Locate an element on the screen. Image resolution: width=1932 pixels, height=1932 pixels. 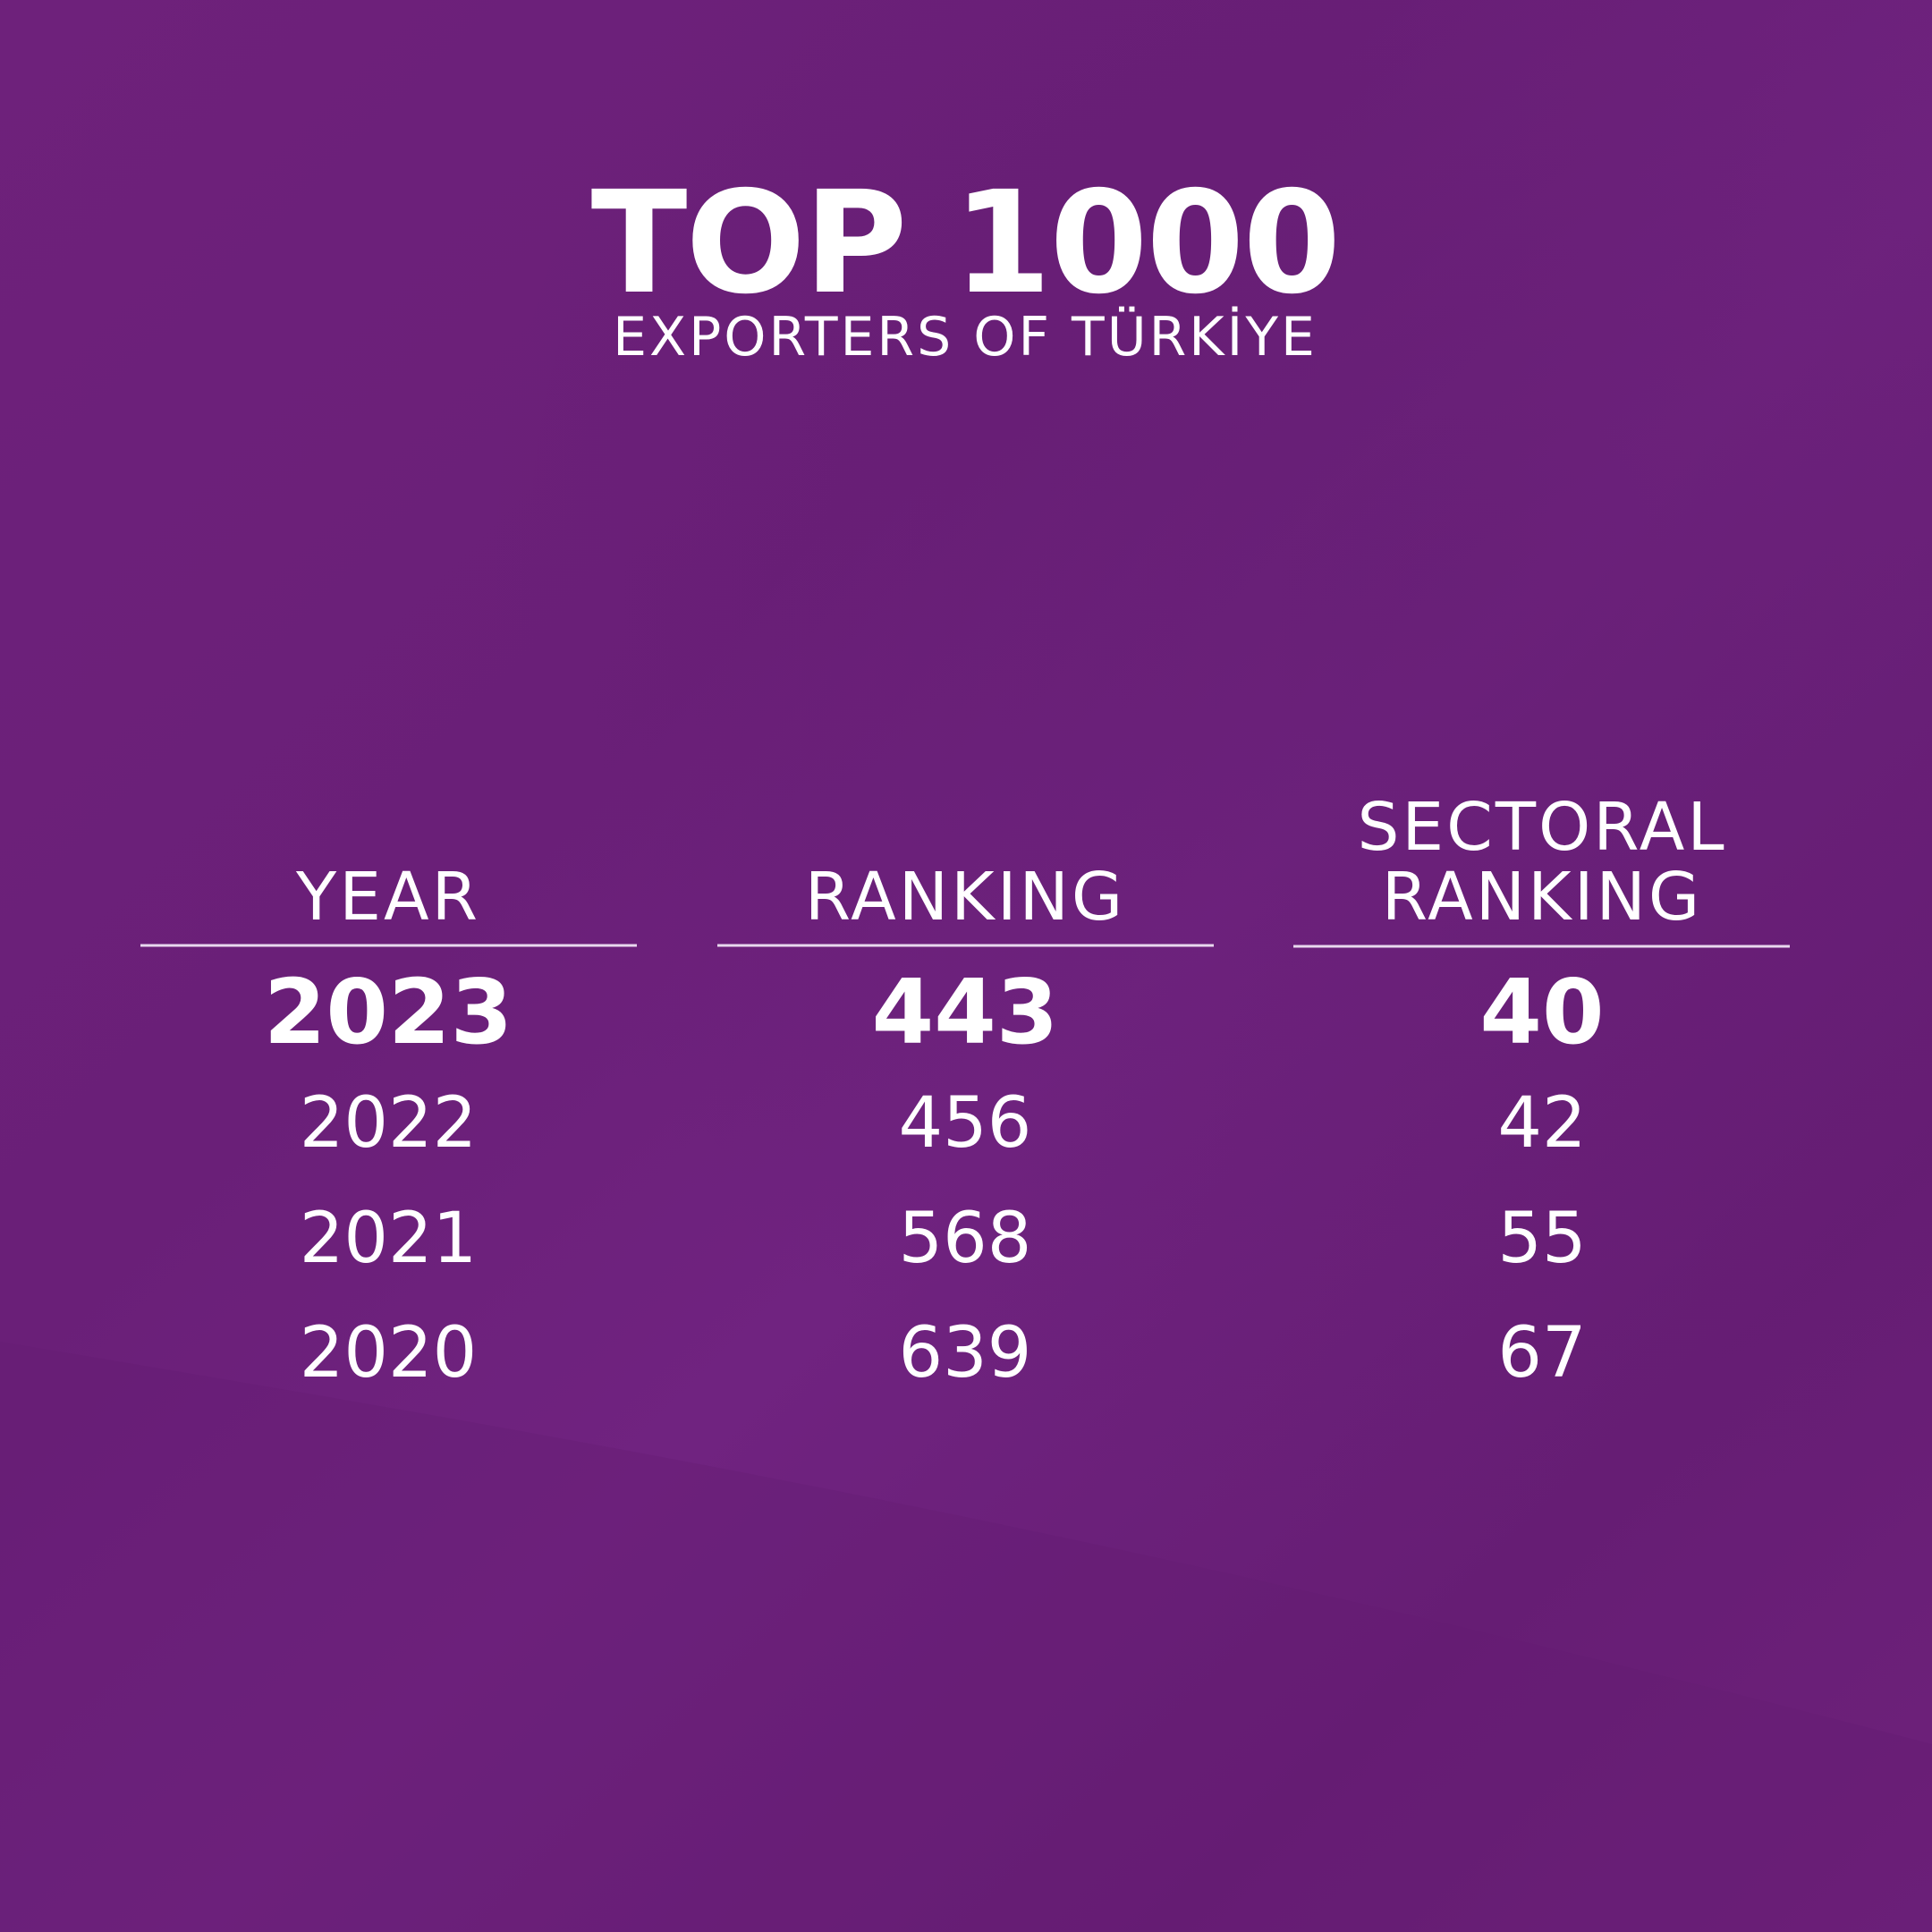
cell: 2020 is located at coordinates (389, 1353).